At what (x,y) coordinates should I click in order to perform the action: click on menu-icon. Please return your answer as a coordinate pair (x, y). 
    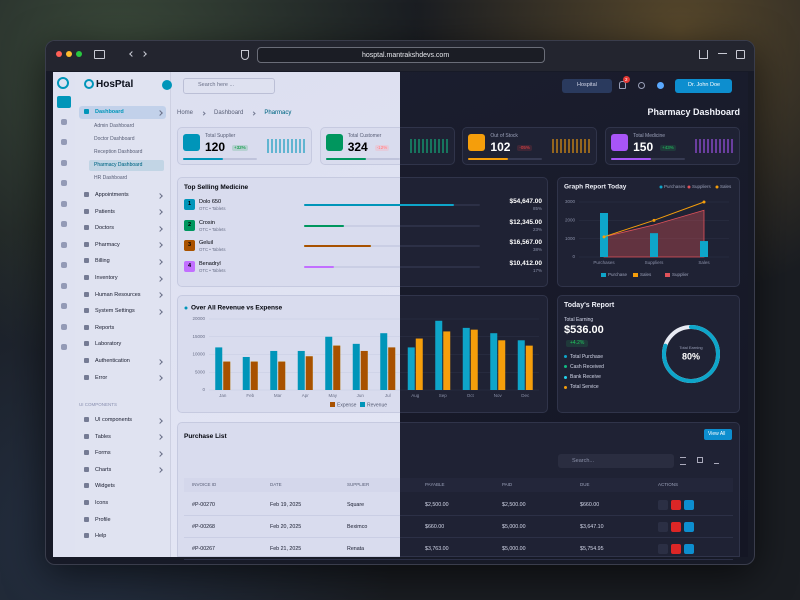
    Looking at the image, I should click on (86, 244).